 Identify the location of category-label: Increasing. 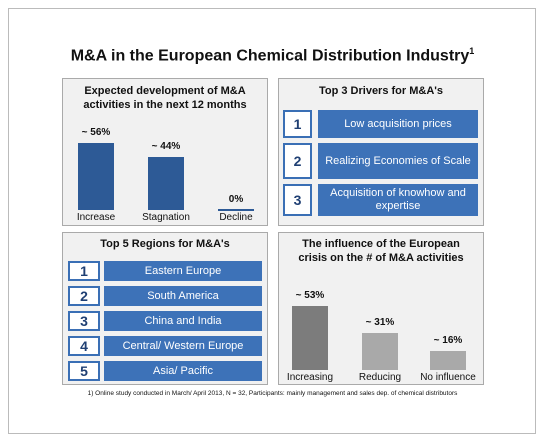
(310, 377).